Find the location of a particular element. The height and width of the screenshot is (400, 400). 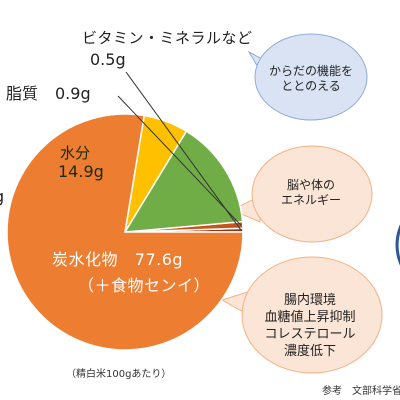

bubble-text-energy: 脳や体の エネルギー is located at coordinates (311, 193).